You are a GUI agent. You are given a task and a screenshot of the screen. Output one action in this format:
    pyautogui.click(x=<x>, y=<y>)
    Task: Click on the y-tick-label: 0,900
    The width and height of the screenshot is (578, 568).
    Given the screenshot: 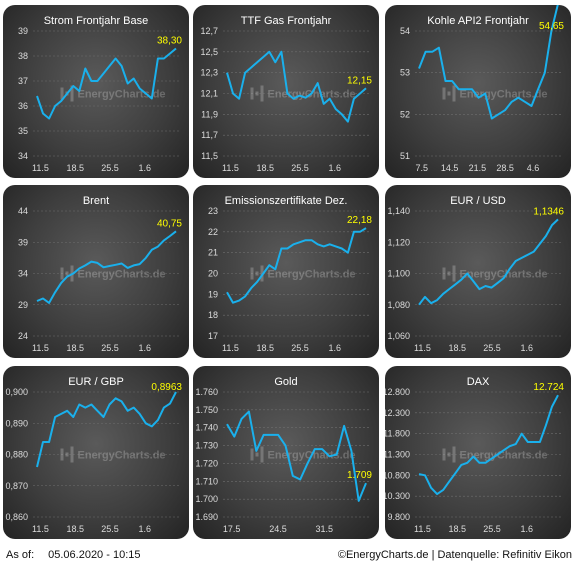 What is the action you would take?
    pyautogui.click(x=16, y=392)
    